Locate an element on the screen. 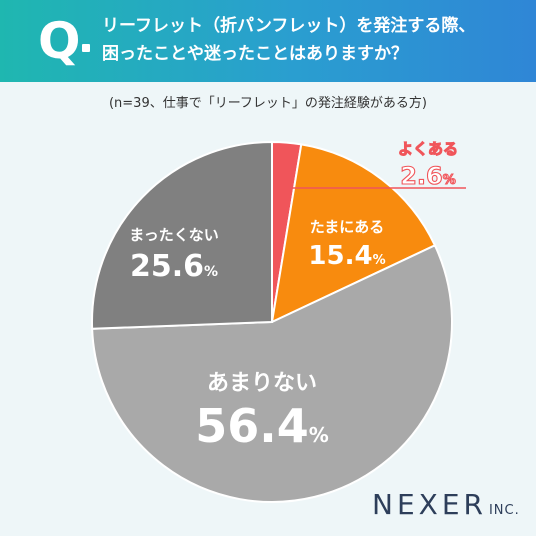  question-mark: Q is located at coordinates (59, 41).